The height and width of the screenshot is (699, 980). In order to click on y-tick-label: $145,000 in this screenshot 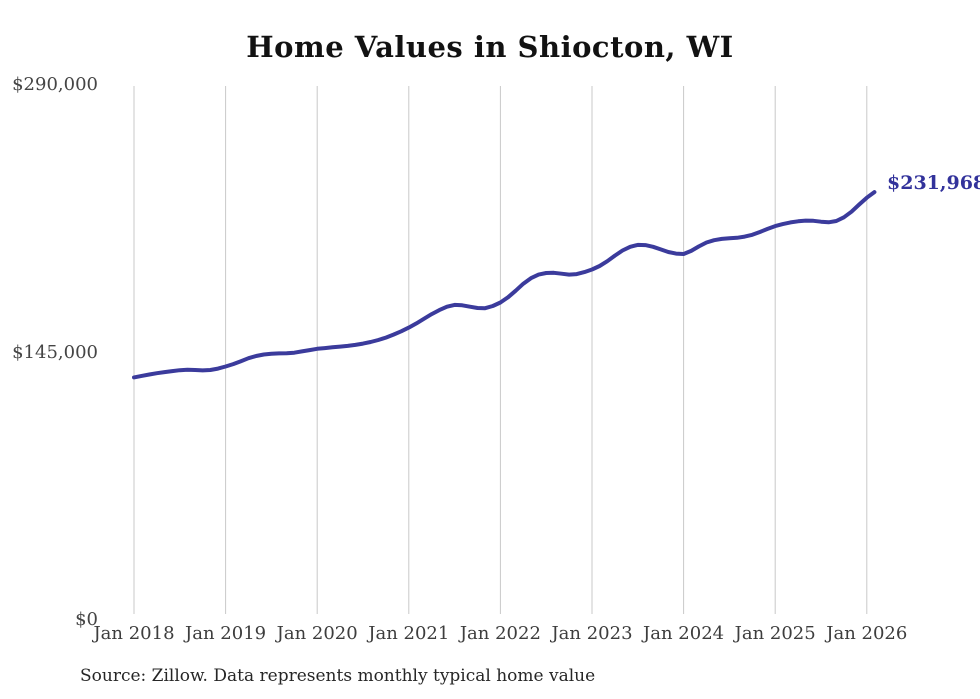, I will do `click(55, 352)`.